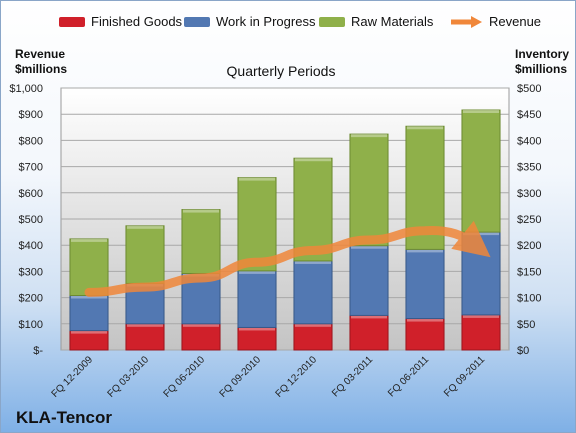 The width and height of the screenshot is (576, 433). Describe the element at coordinates (515, 21) in the screenshot. I see `legend-label-revenue: Revenue` at that location.